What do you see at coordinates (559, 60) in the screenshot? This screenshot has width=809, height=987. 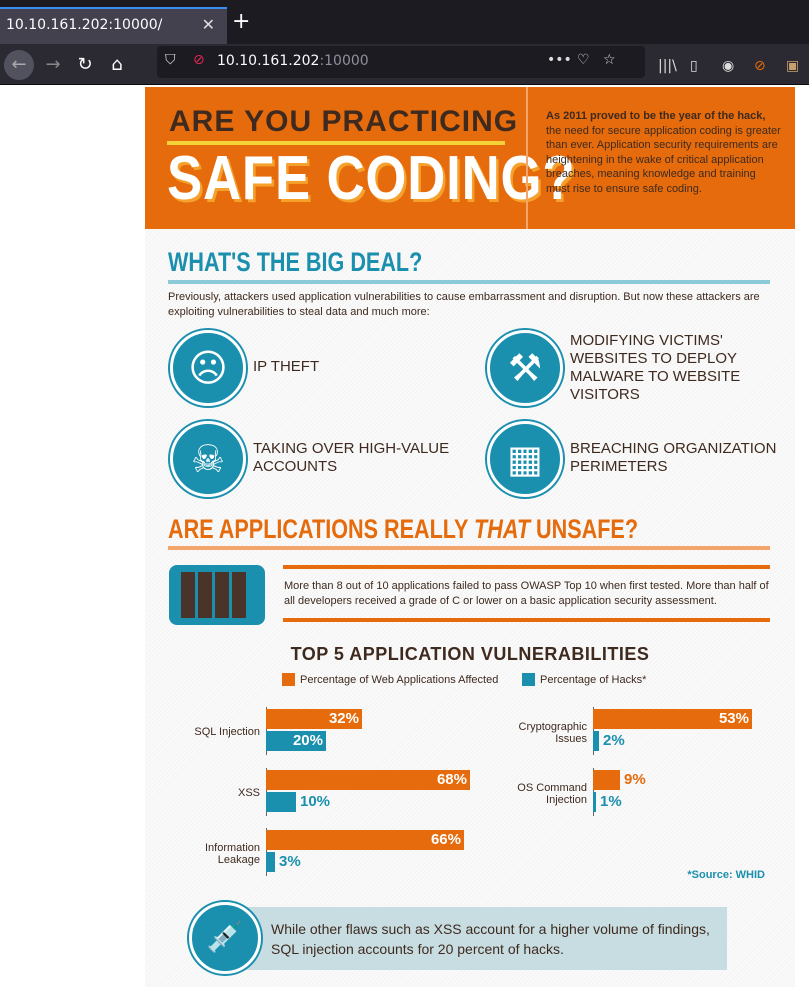 I see `more-icon: •••` at bounding box center [559, 60].